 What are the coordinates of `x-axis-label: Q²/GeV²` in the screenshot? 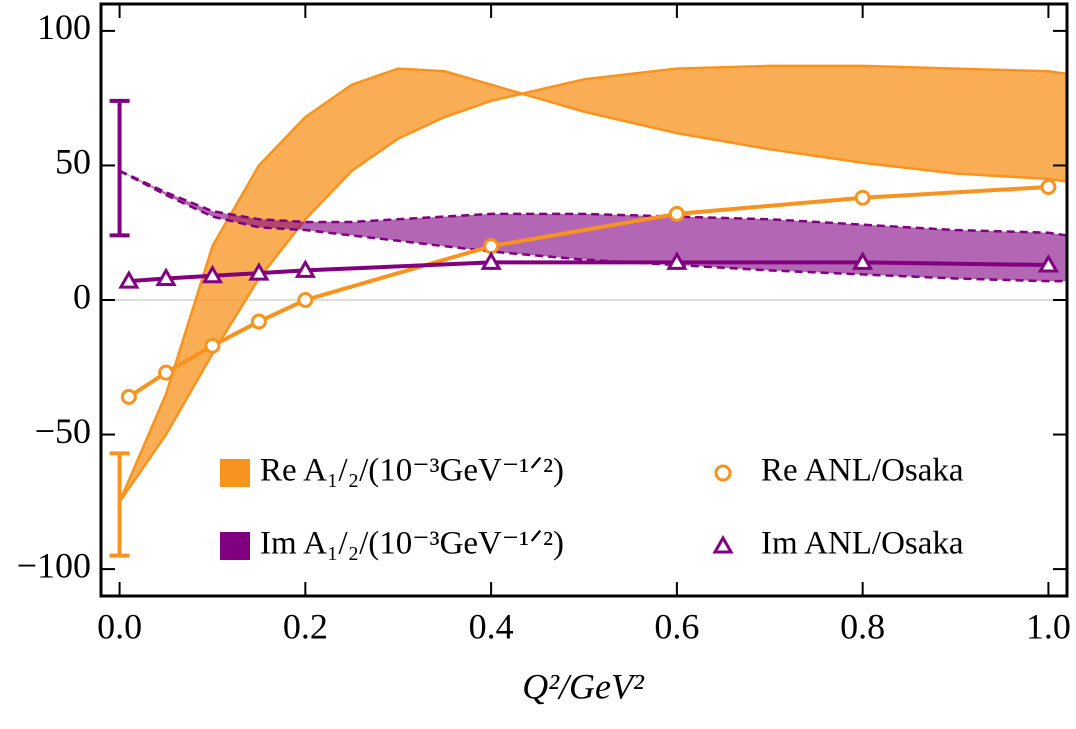 It's located at (583, 686).